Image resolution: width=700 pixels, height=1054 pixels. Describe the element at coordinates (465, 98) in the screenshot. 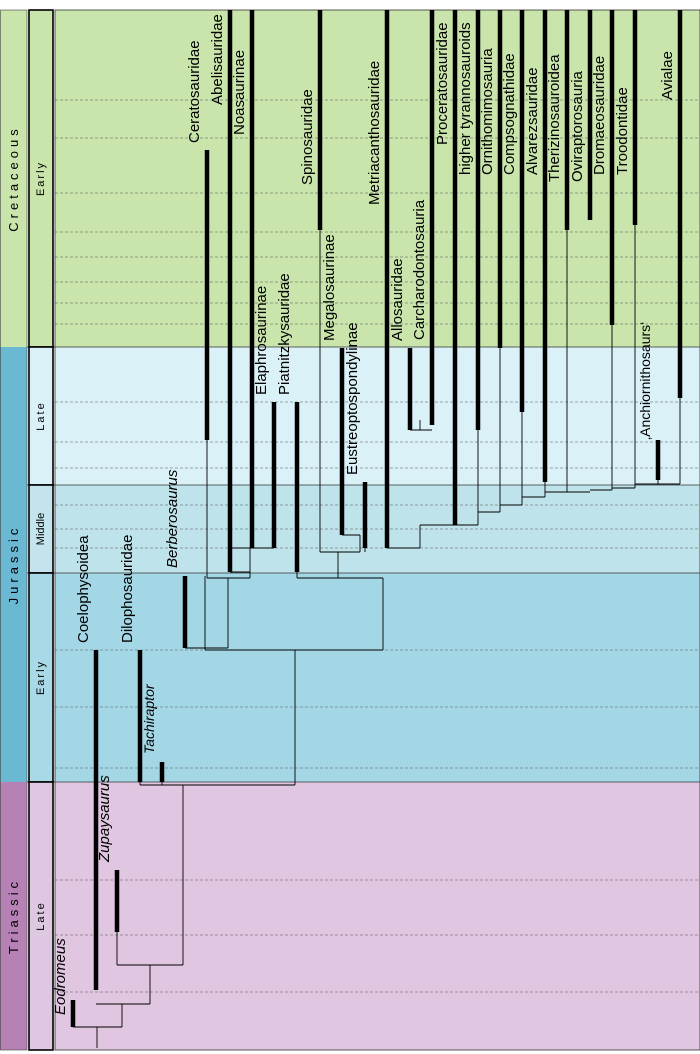

I see `taxon-label-higher-tyrannosauroids: higher tyrannosauroids` at that location.